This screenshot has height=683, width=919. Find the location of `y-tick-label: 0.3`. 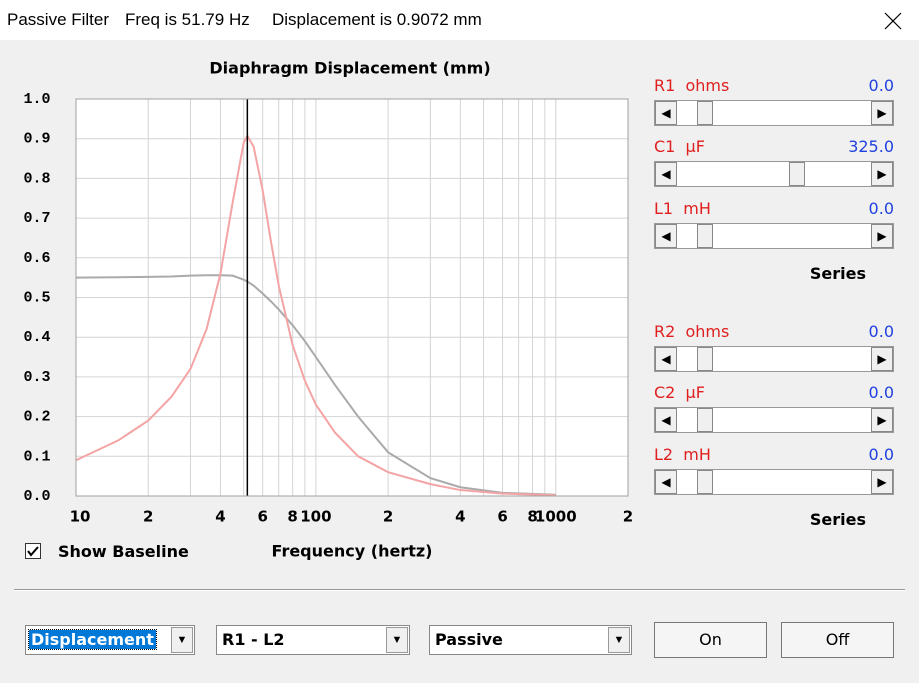

y-tick-label: 0.3 is located at coordinates (36, 377).